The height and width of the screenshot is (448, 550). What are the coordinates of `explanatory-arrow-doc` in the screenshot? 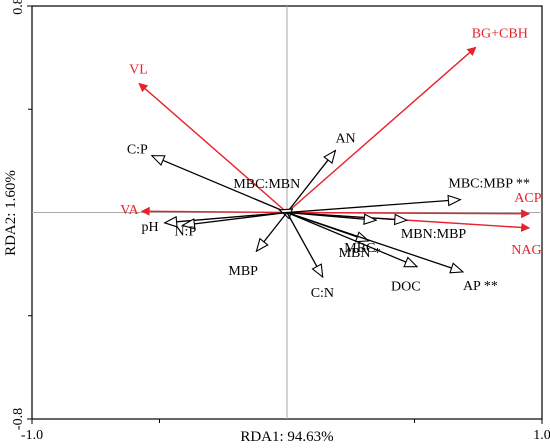 It's located at (351, 239).